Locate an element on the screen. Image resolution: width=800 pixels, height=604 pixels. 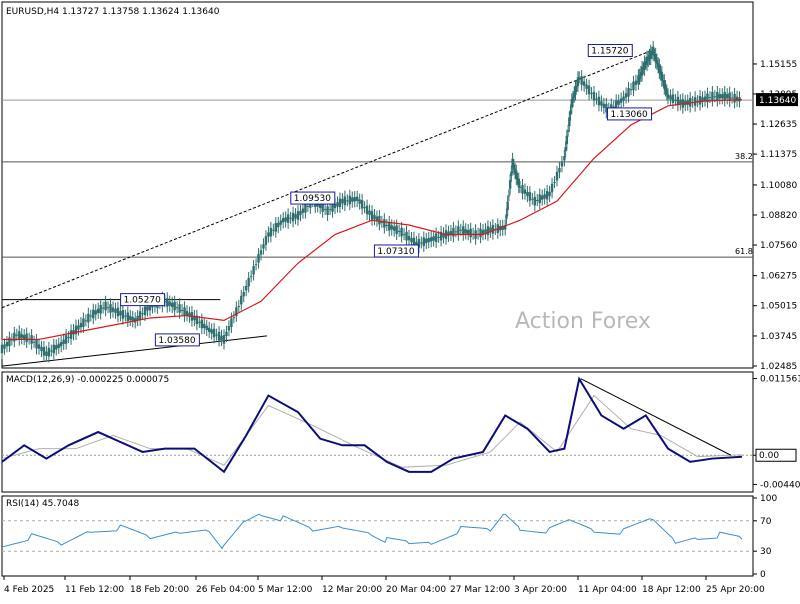
price-tick-label: 1.15155 is located at coordinates (778, 65).